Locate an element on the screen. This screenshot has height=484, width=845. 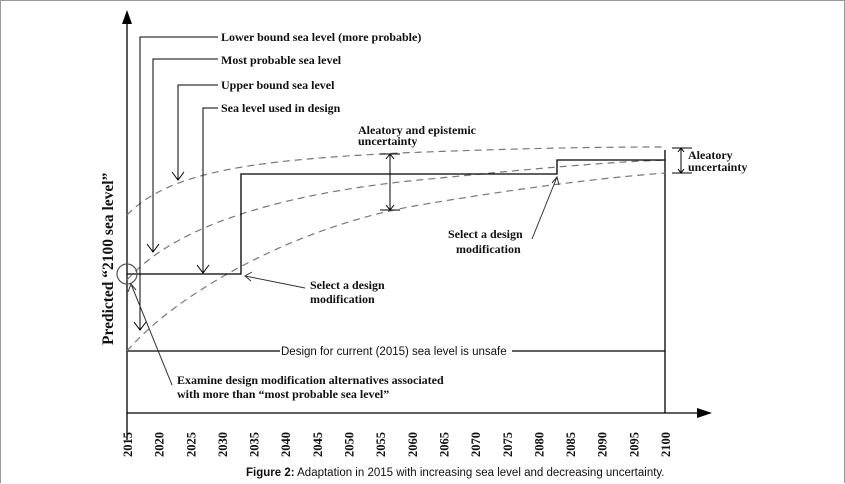
x-tick-label: 2085 is located at coordinates (571, 444).